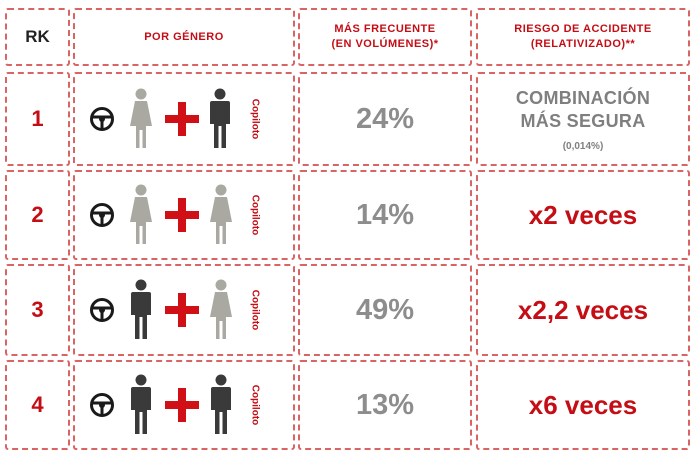 This screenshot has width=696, height=455. I want to click on row-risk: x6 veces, so click(583, 404).